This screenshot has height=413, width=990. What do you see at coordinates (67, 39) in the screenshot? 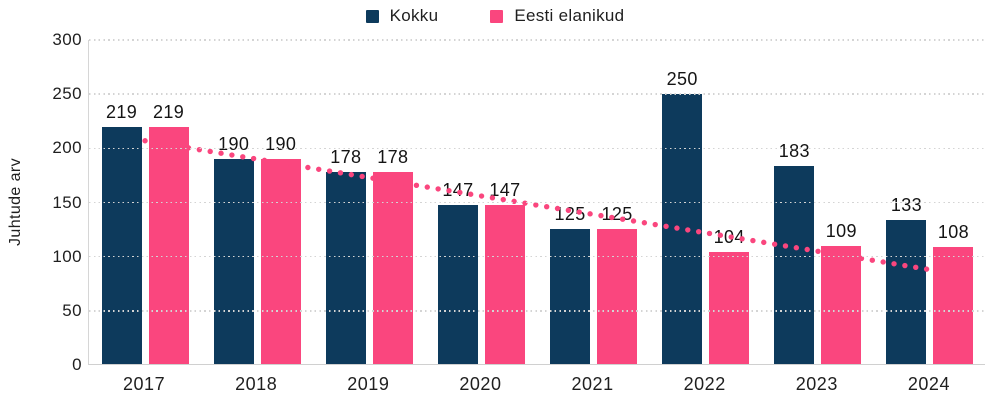
I see `y-tick-label-300: 300` at bounding box center [67, 39].